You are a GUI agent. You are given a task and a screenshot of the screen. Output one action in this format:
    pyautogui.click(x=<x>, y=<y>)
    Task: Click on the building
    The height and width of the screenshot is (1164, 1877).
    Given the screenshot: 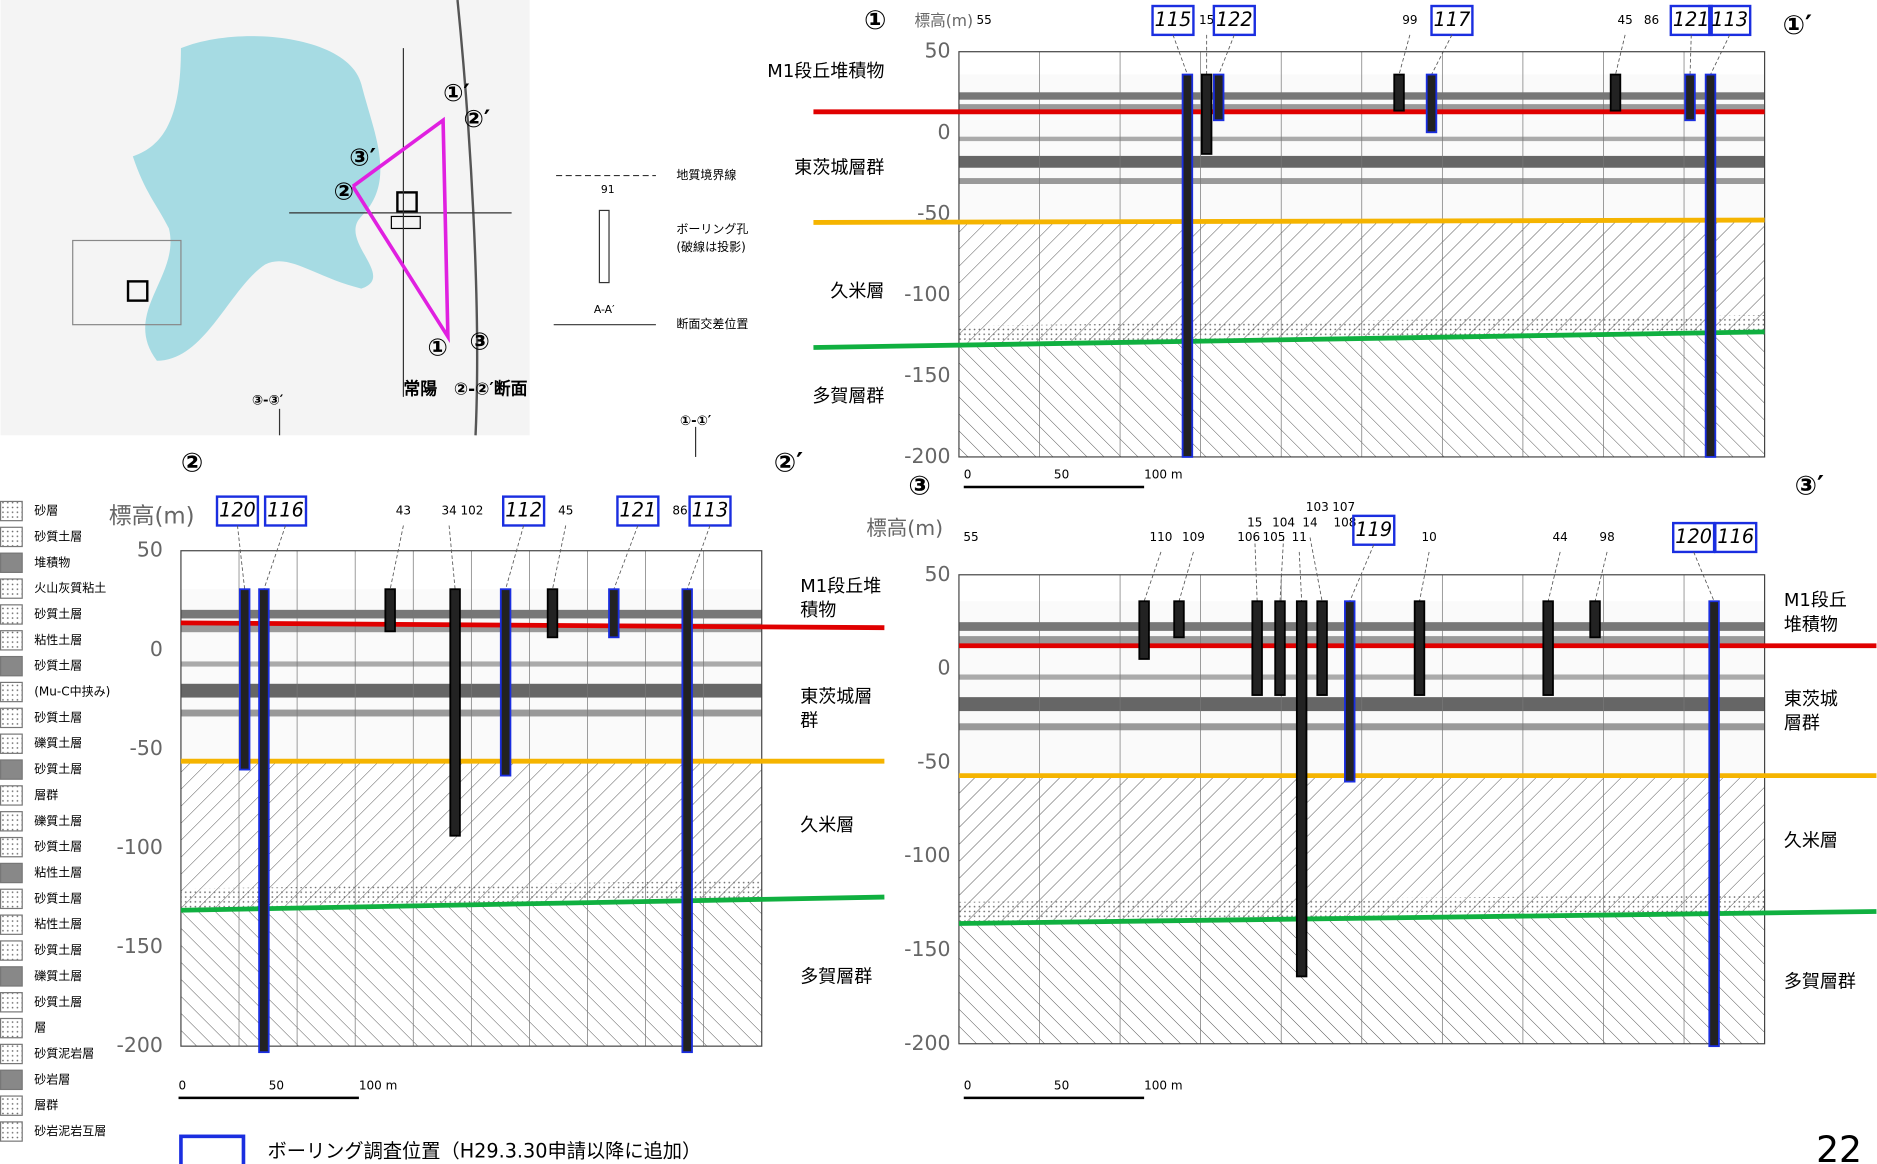 What is the action you would take?
    pyautogui.click(x=407, y=202)
    